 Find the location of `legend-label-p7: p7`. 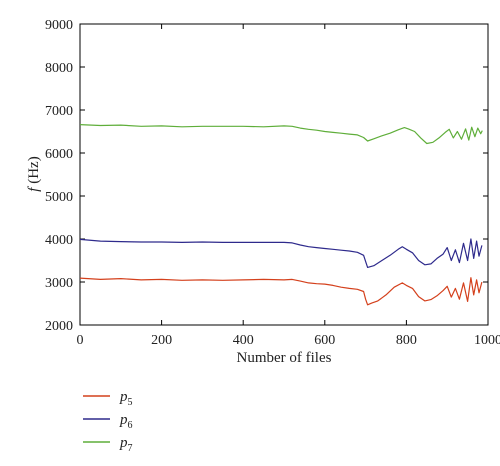

legend-label-p7: p7 is located at coordinates (126, 444).